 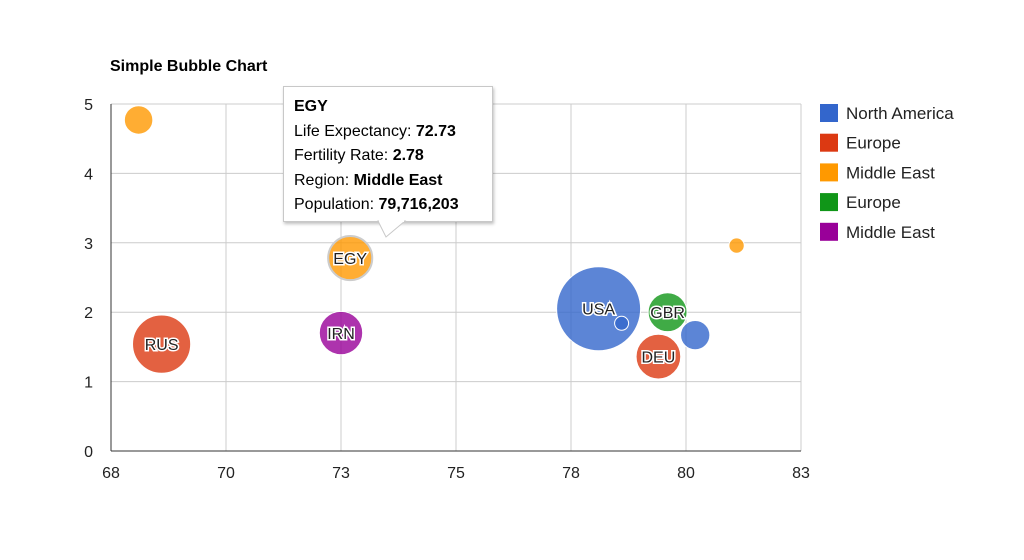 I want to click on x-tick-label: 70, so click(x=226, y=473).